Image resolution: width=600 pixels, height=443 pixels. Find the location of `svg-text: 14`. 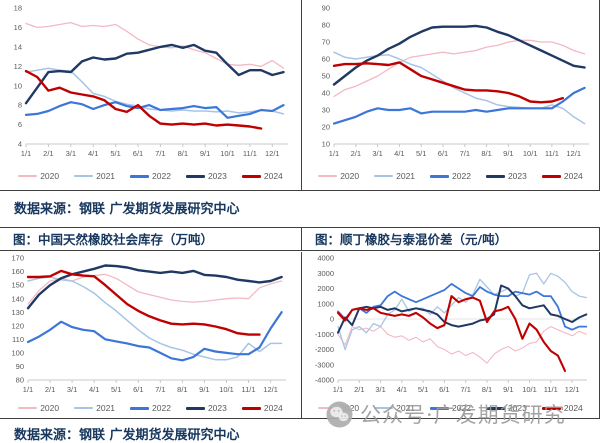

svg-text: 14 is located at coordinates (18, 47).